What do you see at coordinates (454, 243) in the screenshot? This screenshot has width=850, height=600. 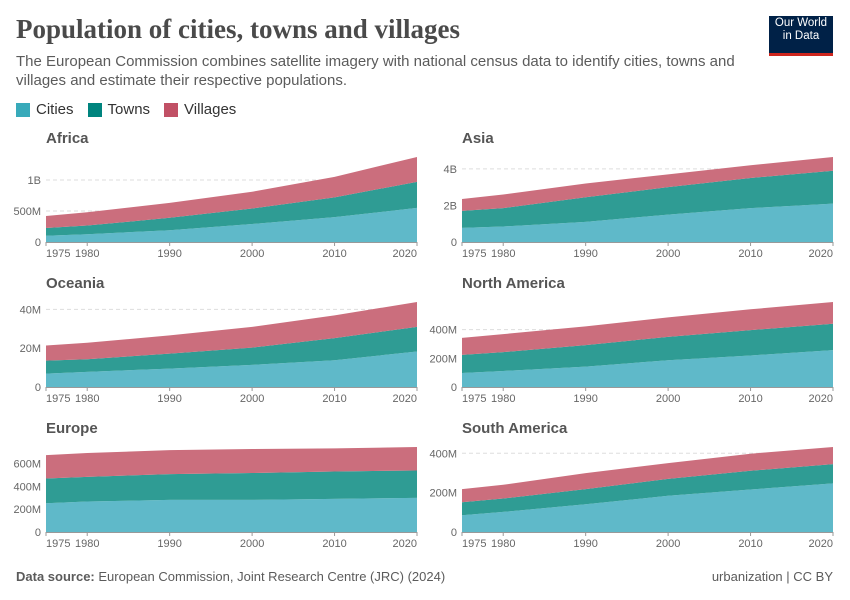 I see `y-tick-label-asia: 0` at bounding box center [454, 243].